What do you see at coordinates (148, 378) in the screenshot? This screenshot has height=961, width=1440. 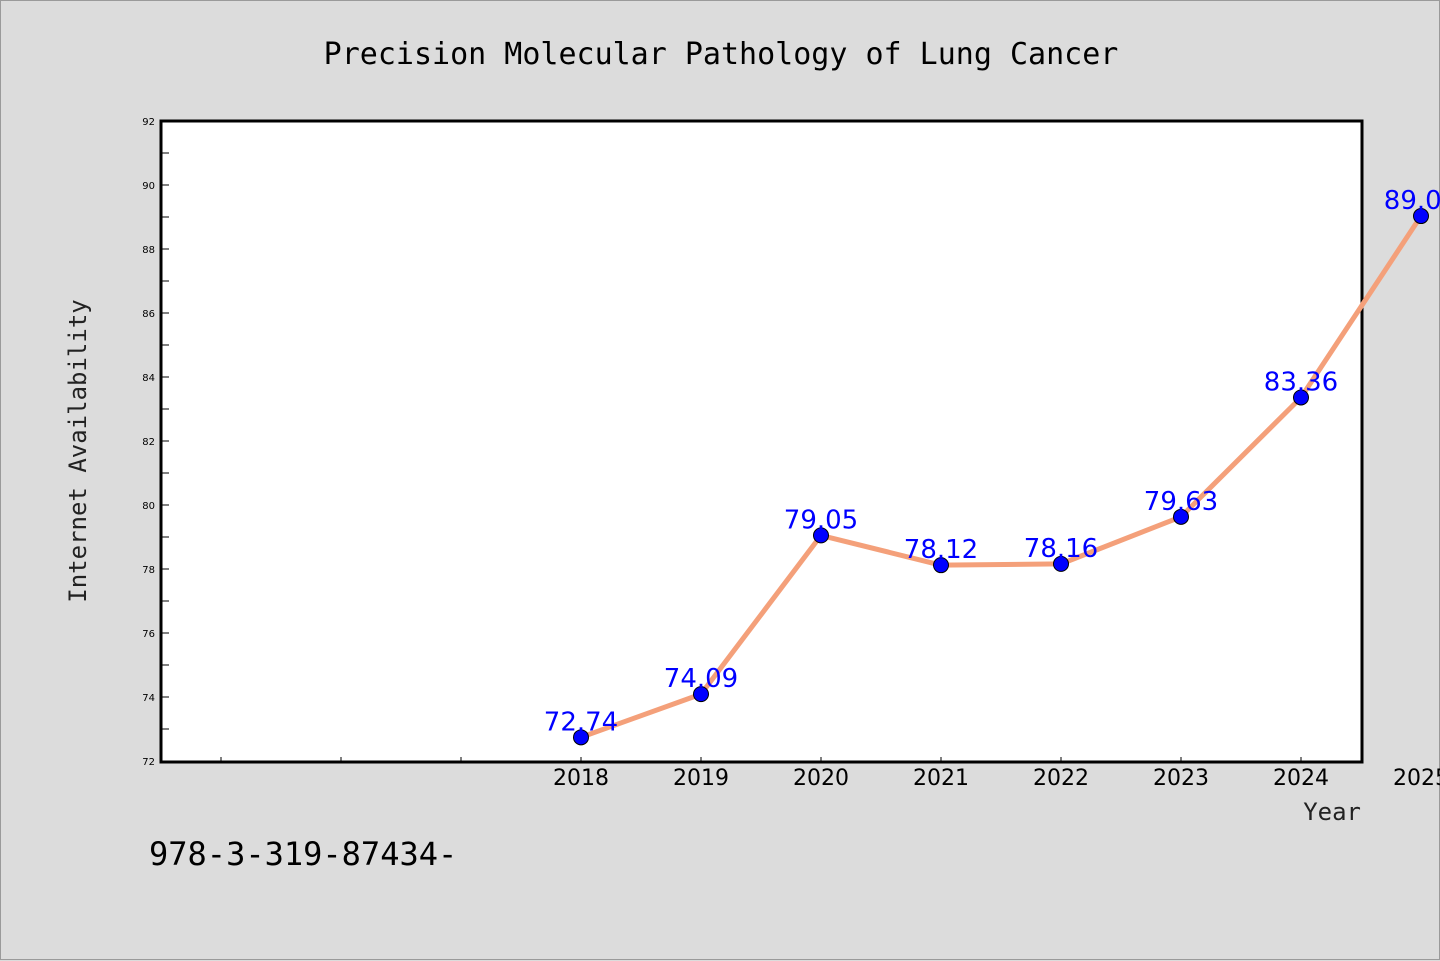 I see `y-tick-label: 84` at bounding box center [148, 378].